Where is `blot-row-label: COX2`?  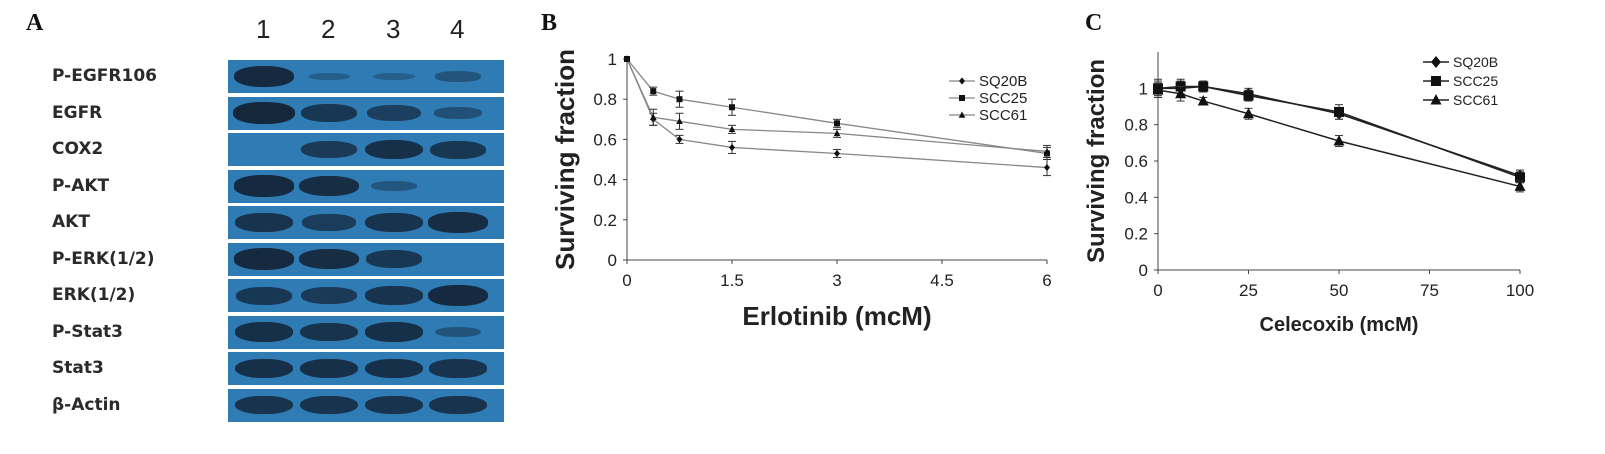
blot-row-label: COX2 is located at coordinates (78, 149).